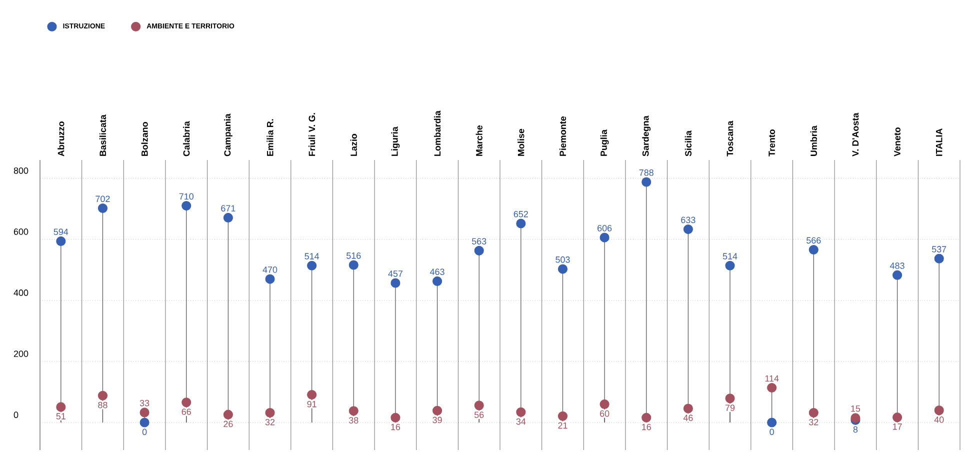 The width and height of the screenshot is (974, 454). What do you see at coordinates (855, 408) in the screenshot?
I see `data-label: 15` at bounding box center [855, 408].